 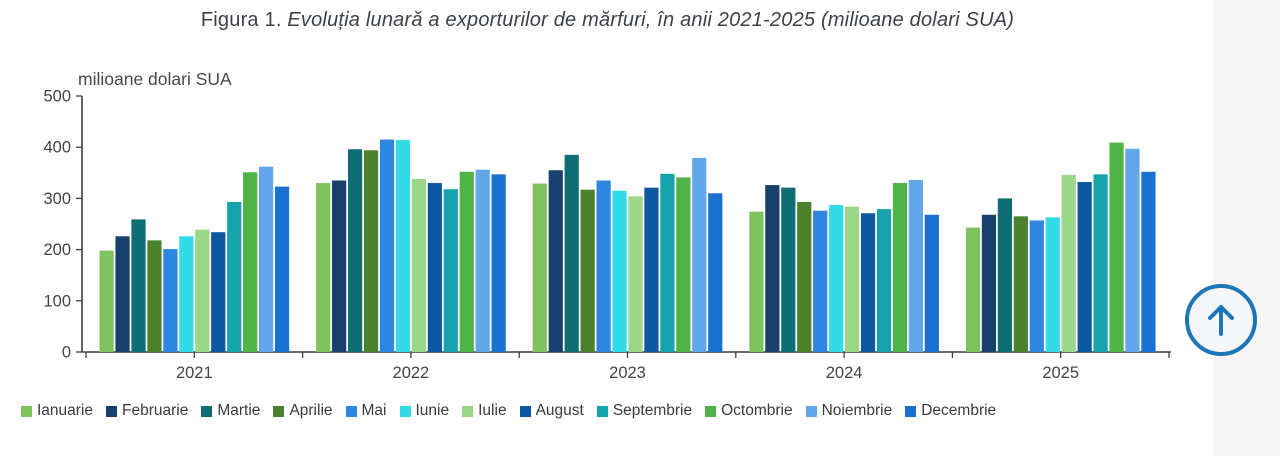 I want to click on bar-2025-iunie, so click(x=1052, y=284).